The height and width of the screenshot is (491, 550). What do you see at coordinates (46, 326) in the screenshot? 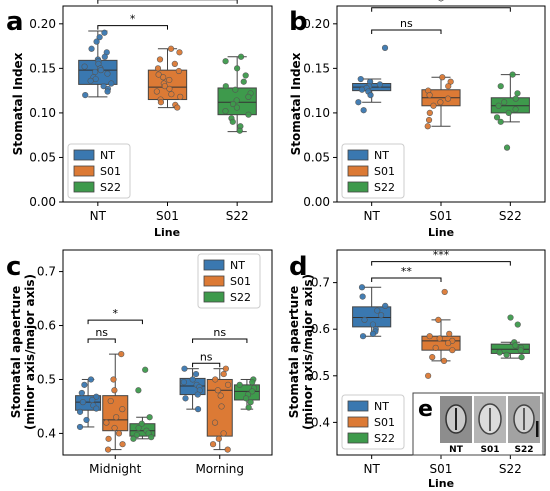
I see `y-tick-label: 0.6` at bounding box center [46, 326].